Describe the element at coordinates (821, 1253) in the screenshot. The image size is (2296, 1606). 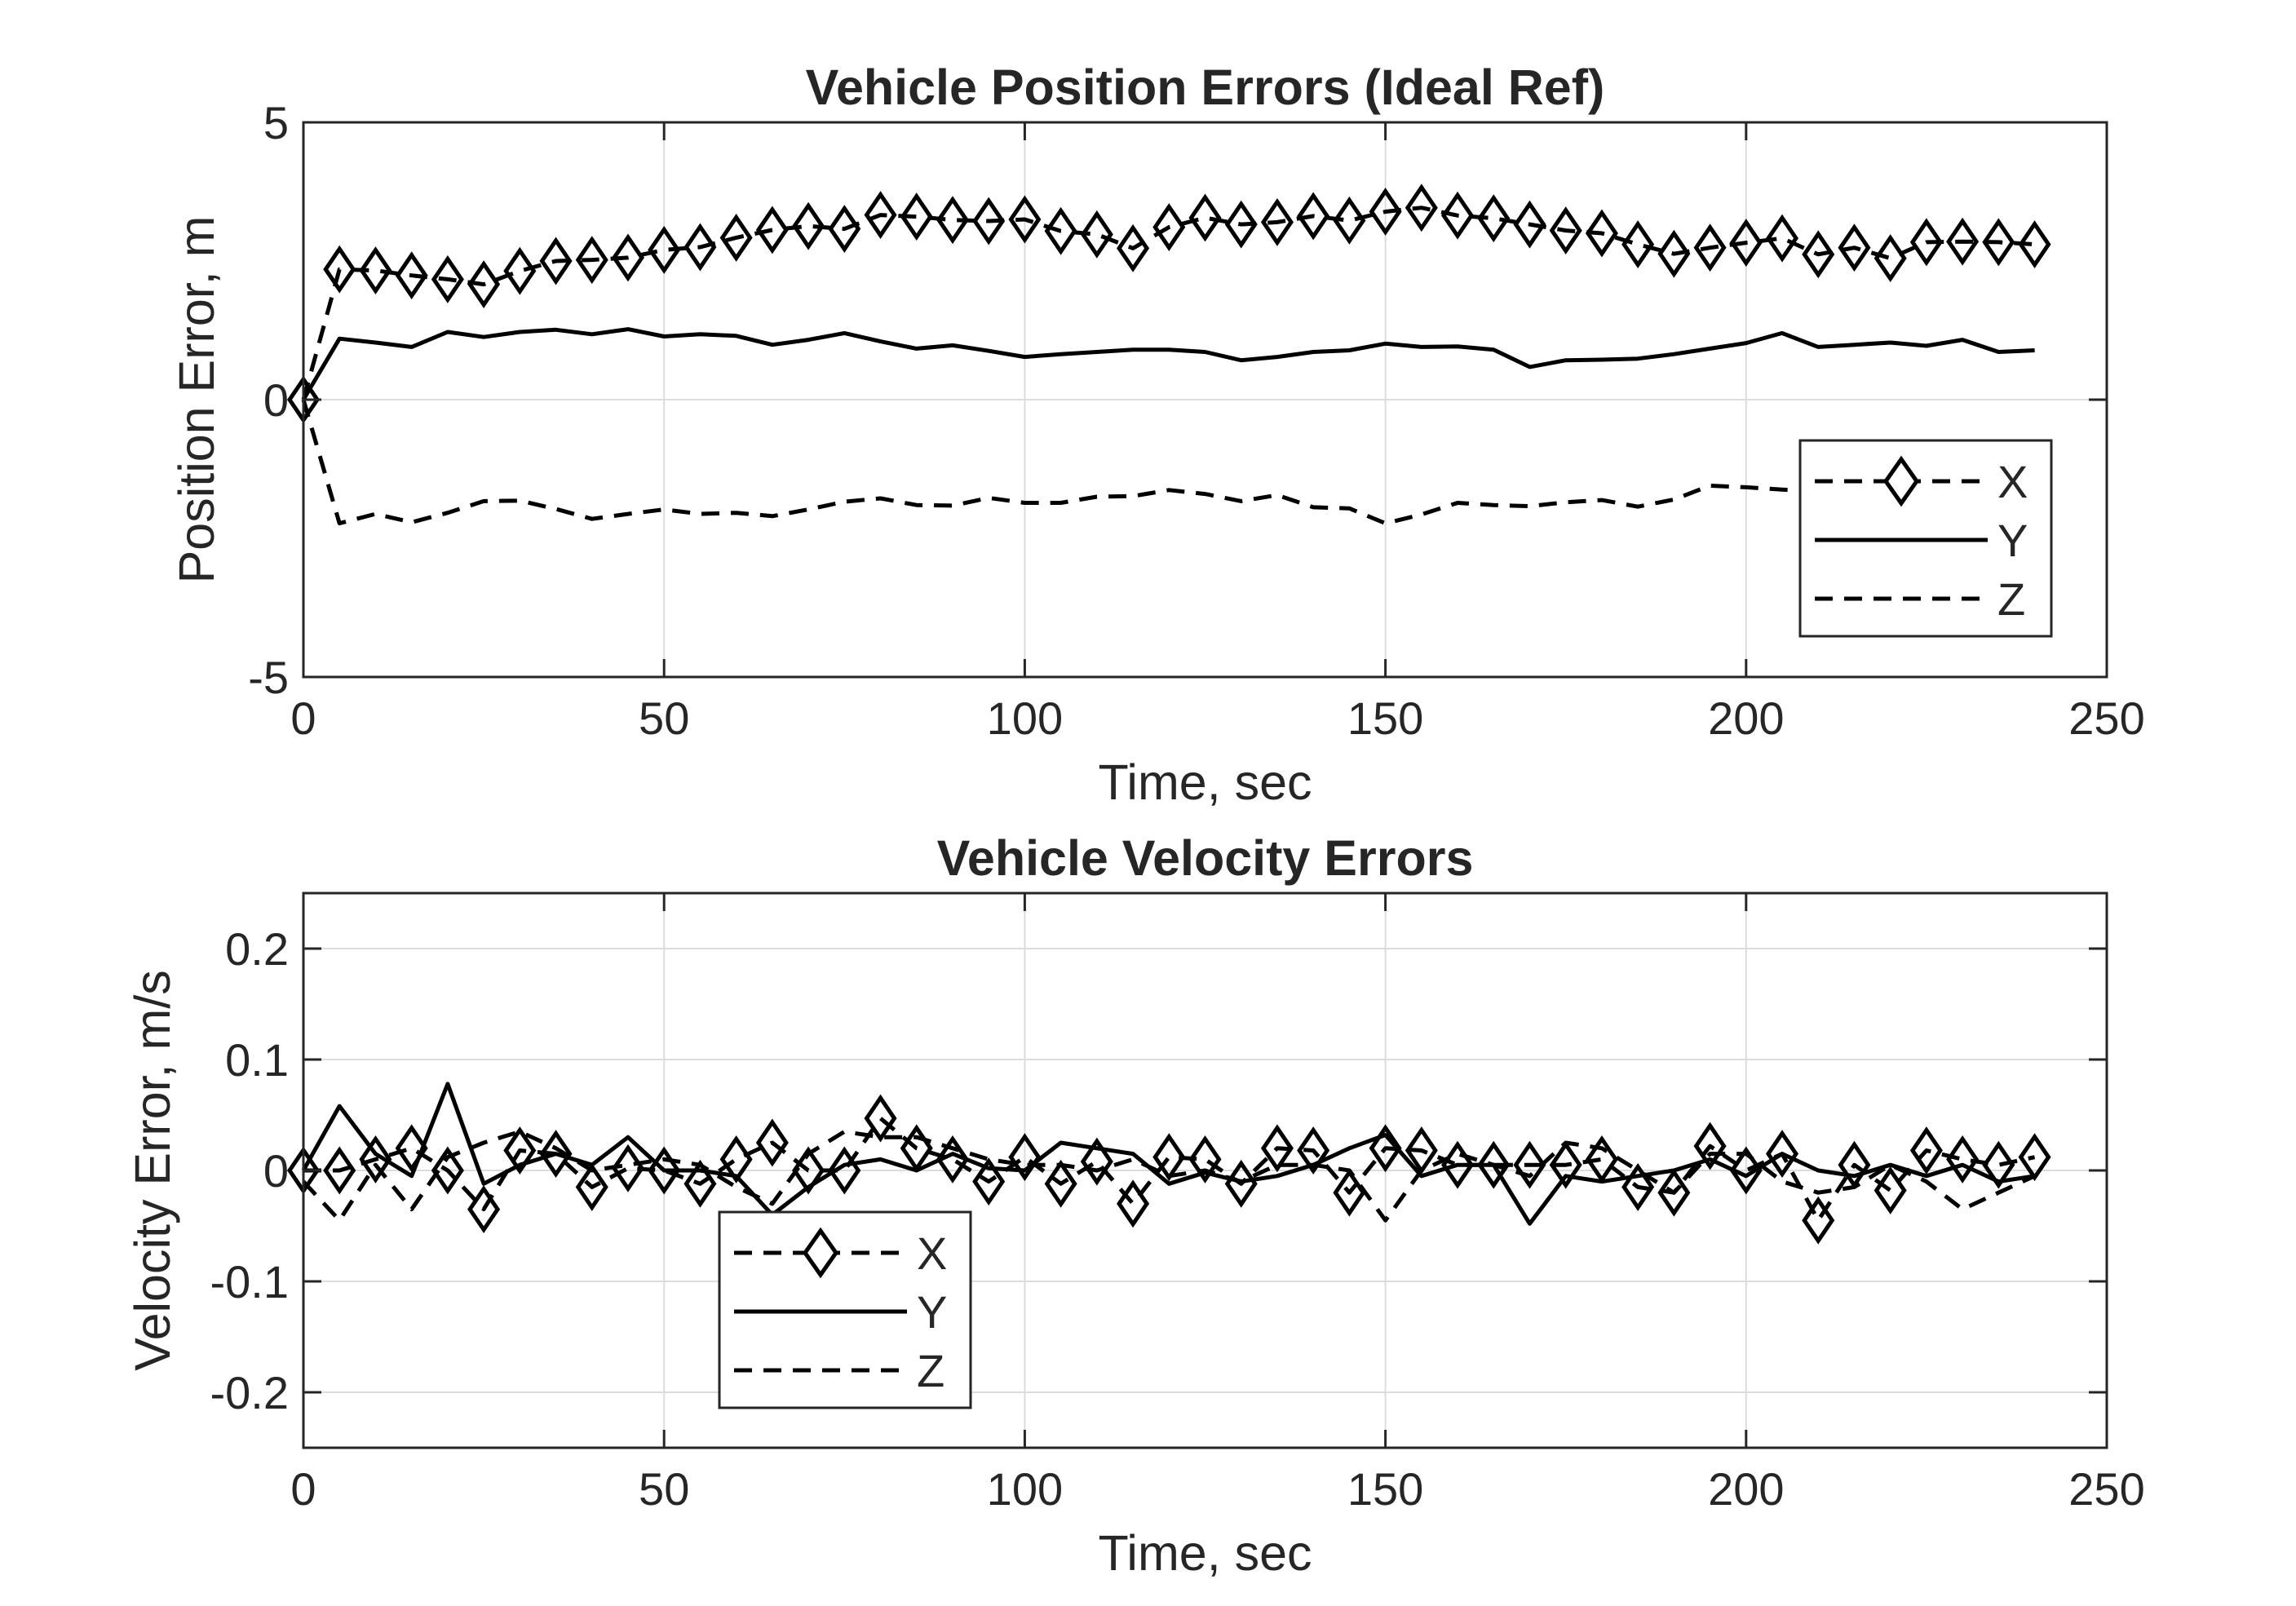
I see `legend-marker-diamond` at that location.